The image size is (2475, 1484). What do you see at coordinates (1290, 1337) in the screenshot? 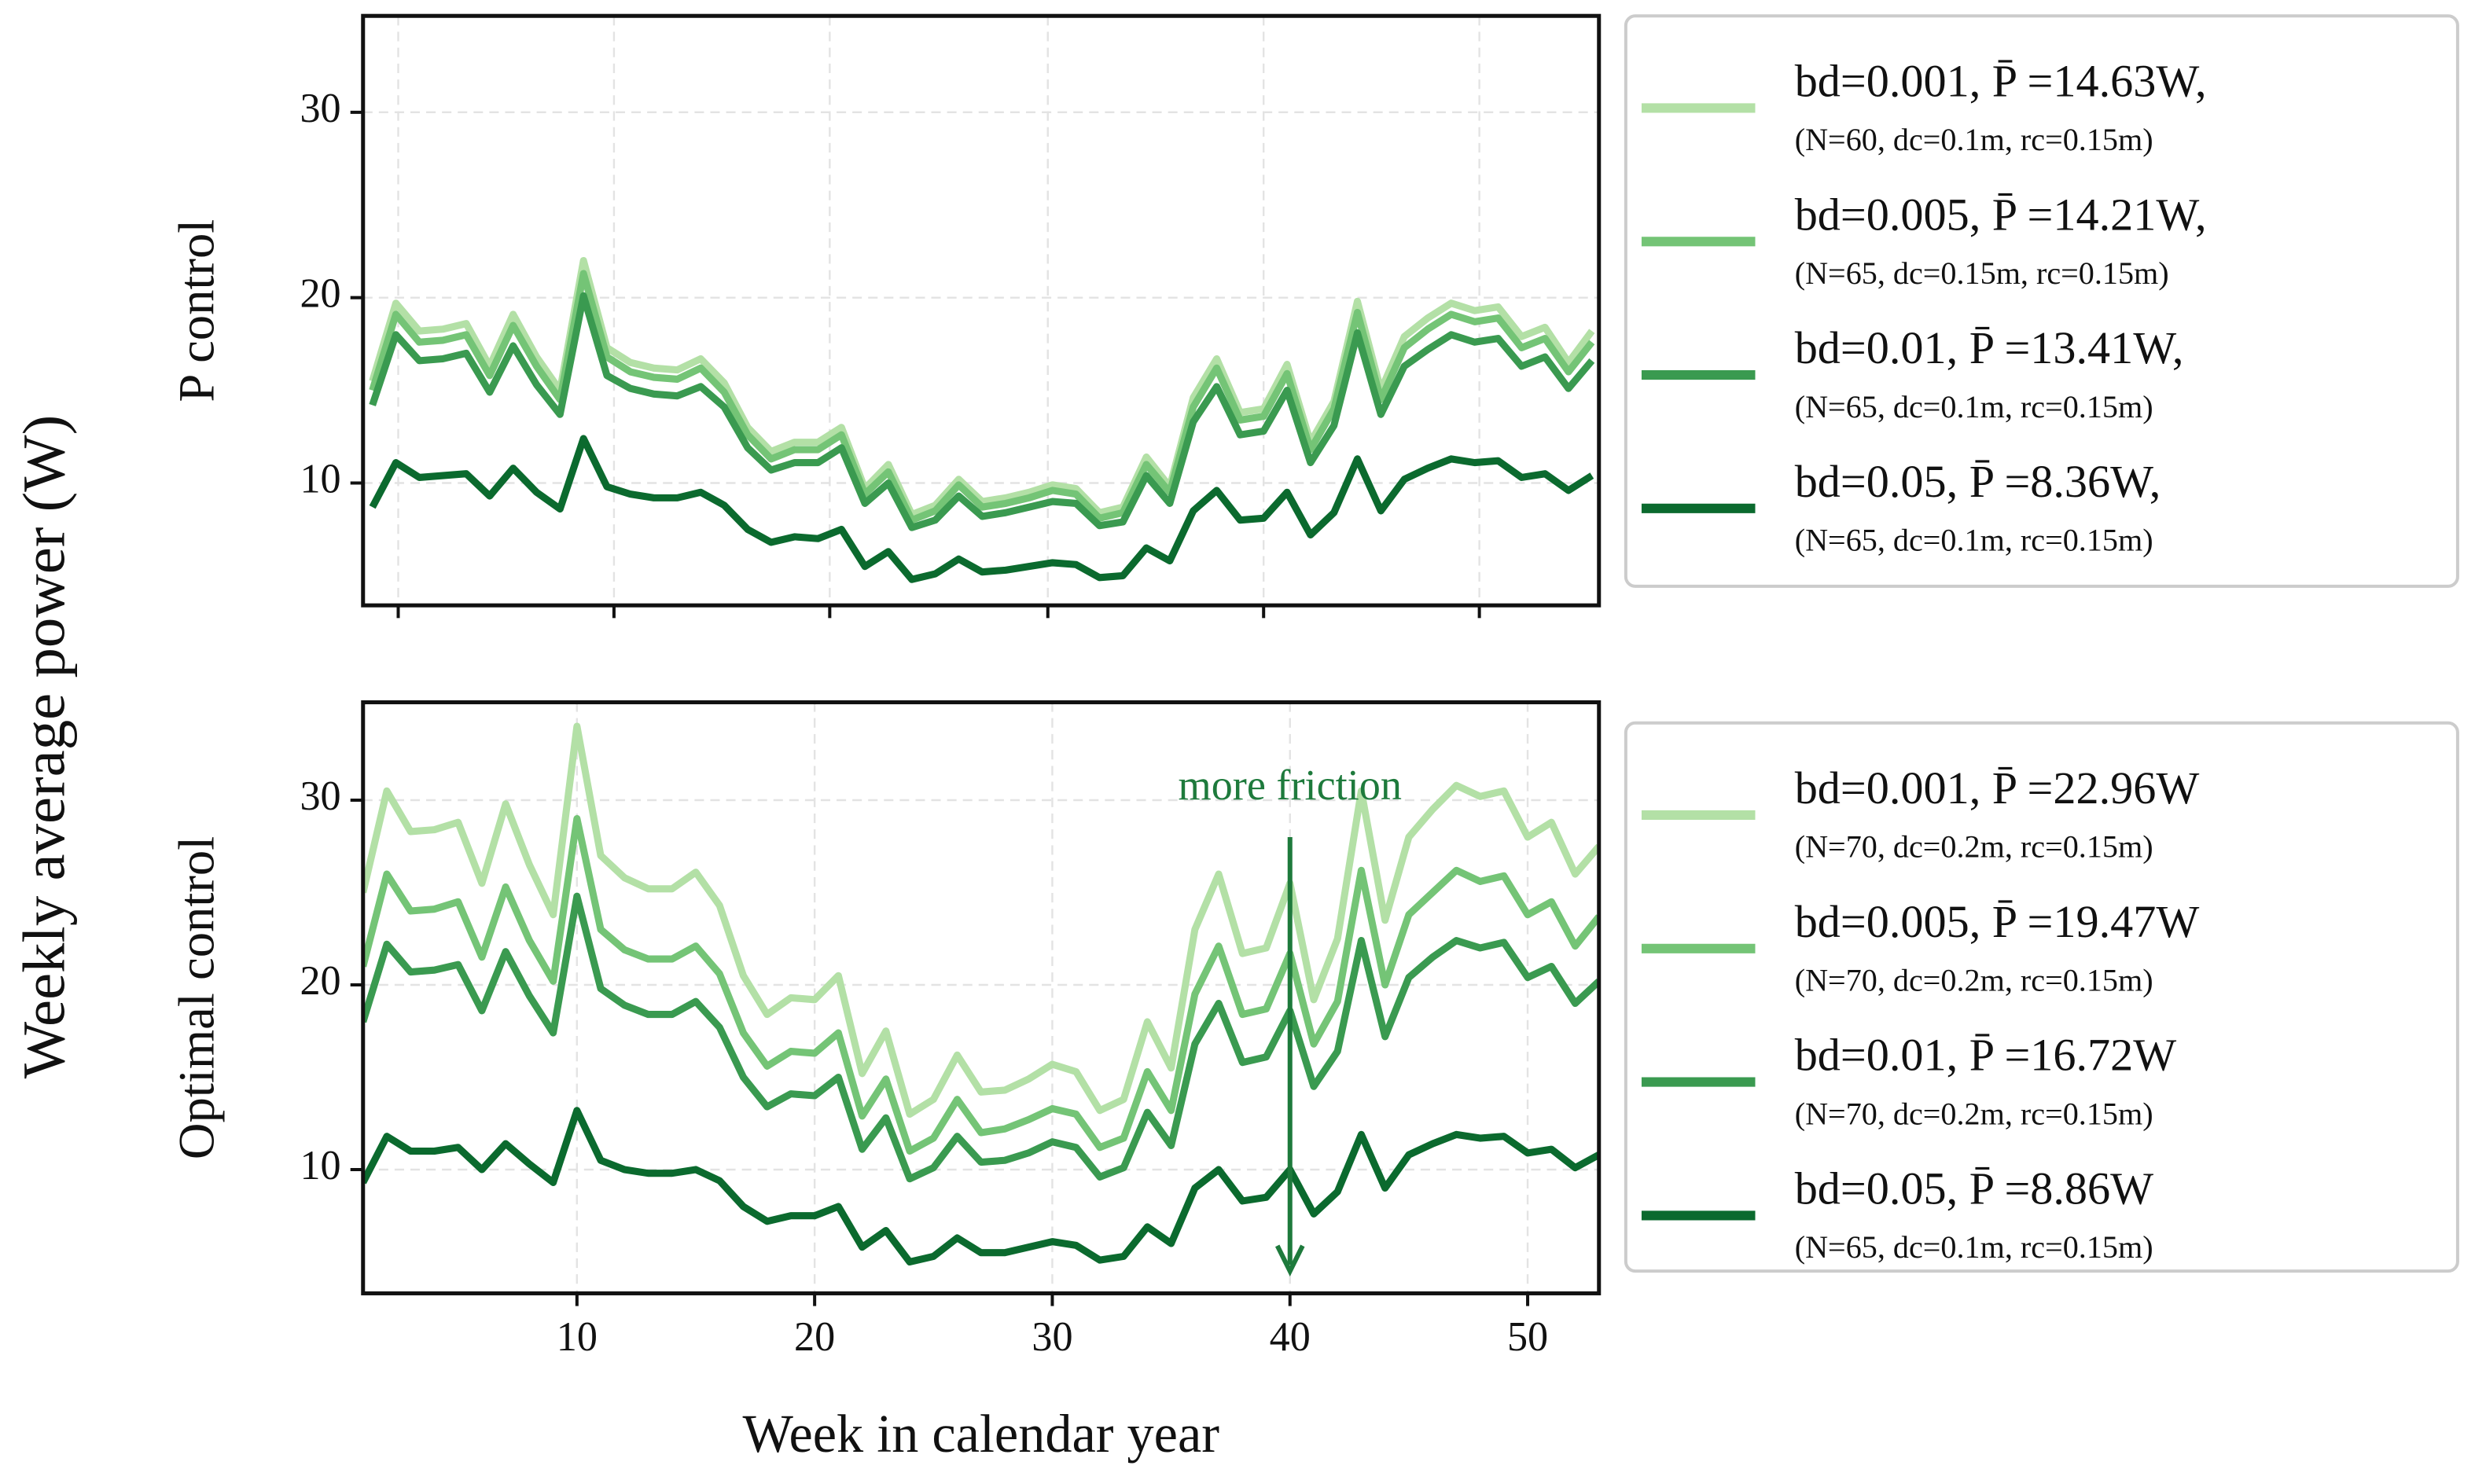
I see `x-tick-label: 40` at bounding box center [1290, 1337].